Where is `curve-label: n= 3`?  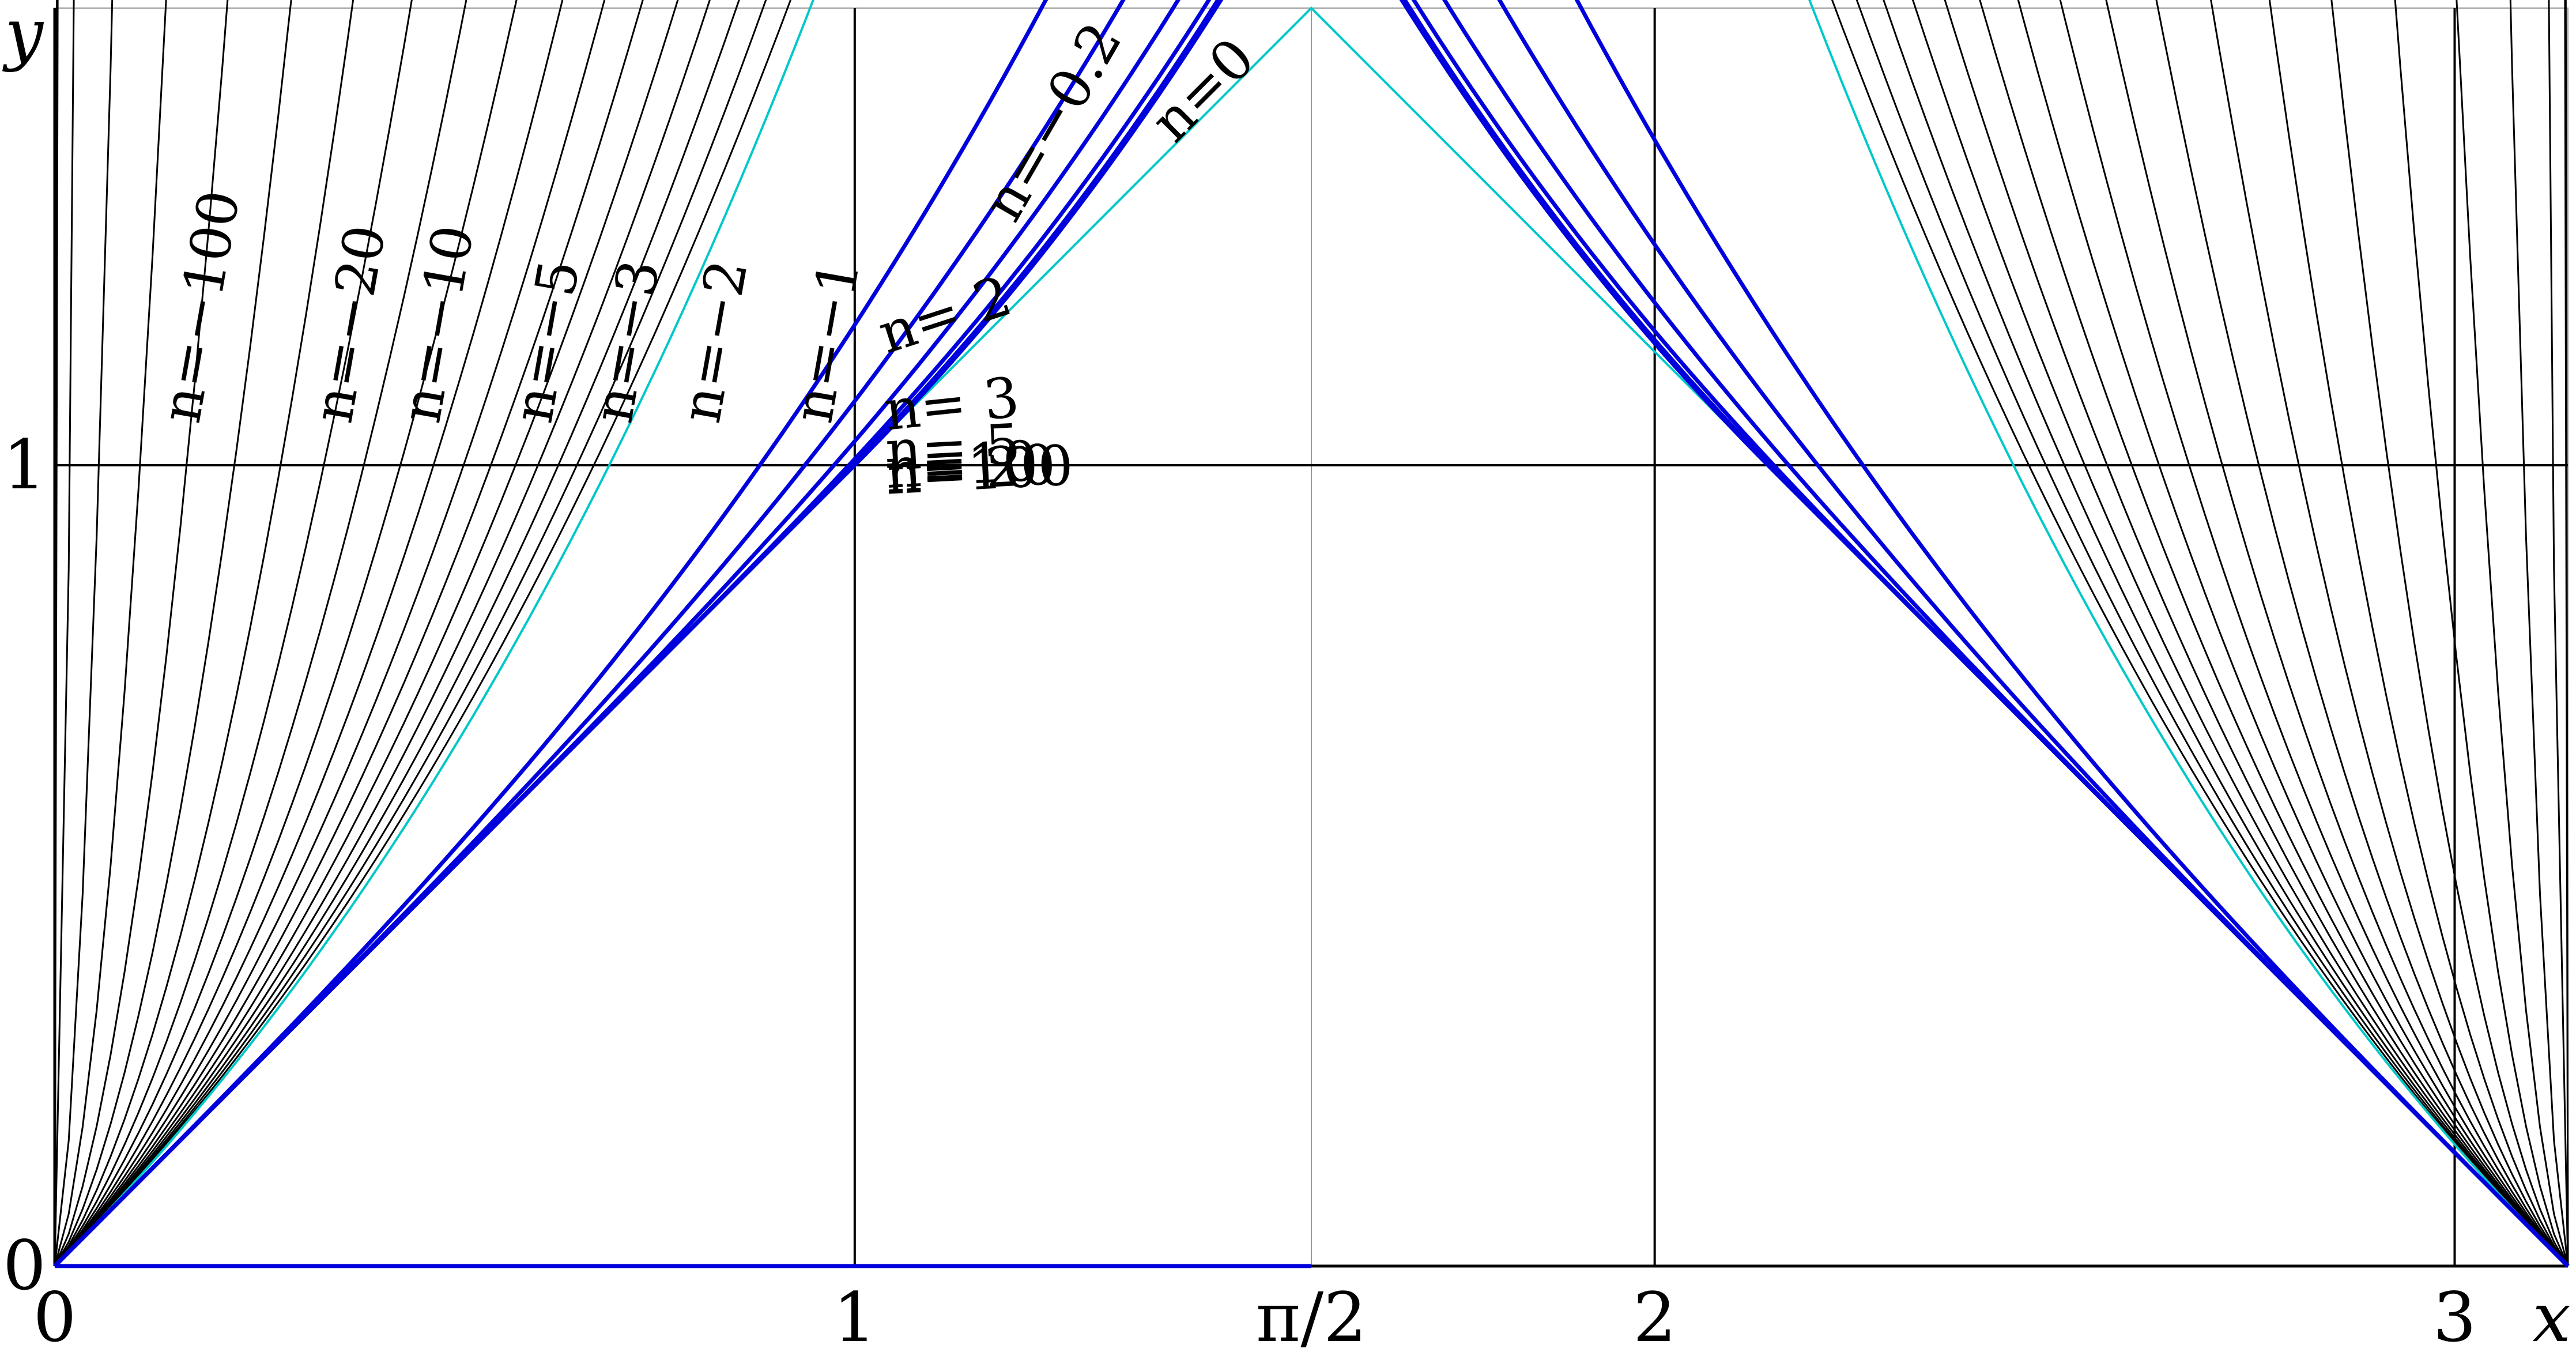 curve-label: n= 3 is located at coordinates (951, 404).